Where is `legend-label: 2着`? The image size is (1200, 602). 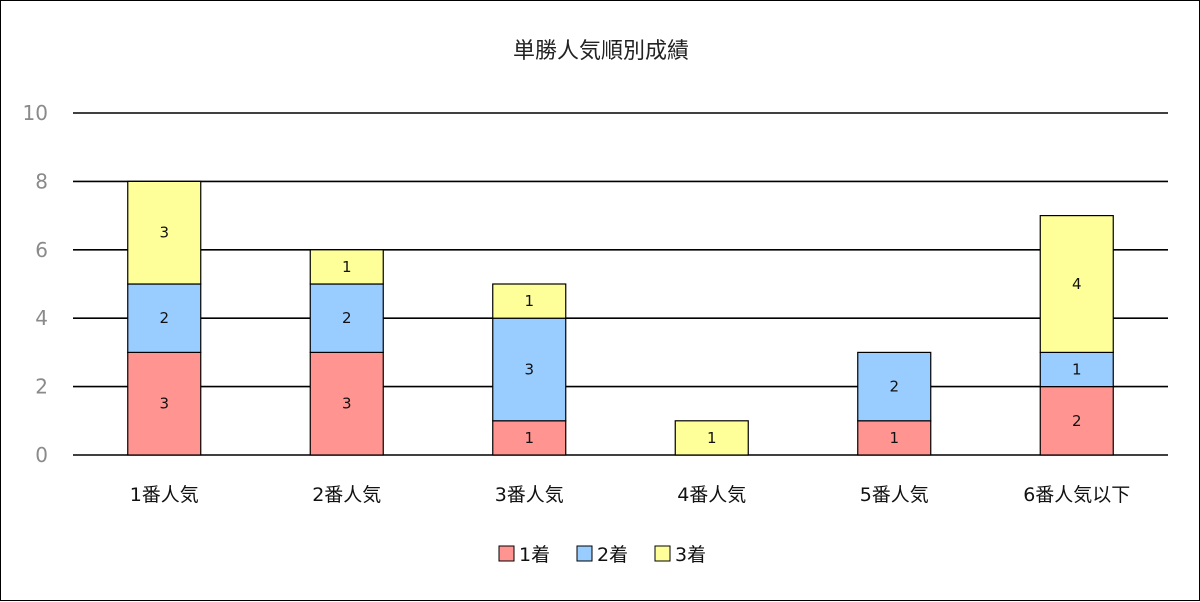 legend-label: 2着 is located at coordinates (612, 555).